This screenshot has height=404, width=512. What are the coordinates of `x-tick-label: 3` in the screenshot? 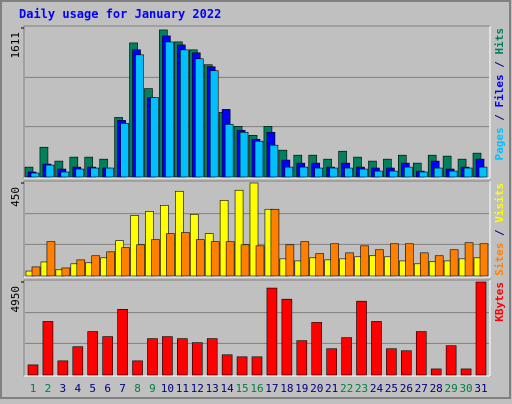 It's located at (63, 388).